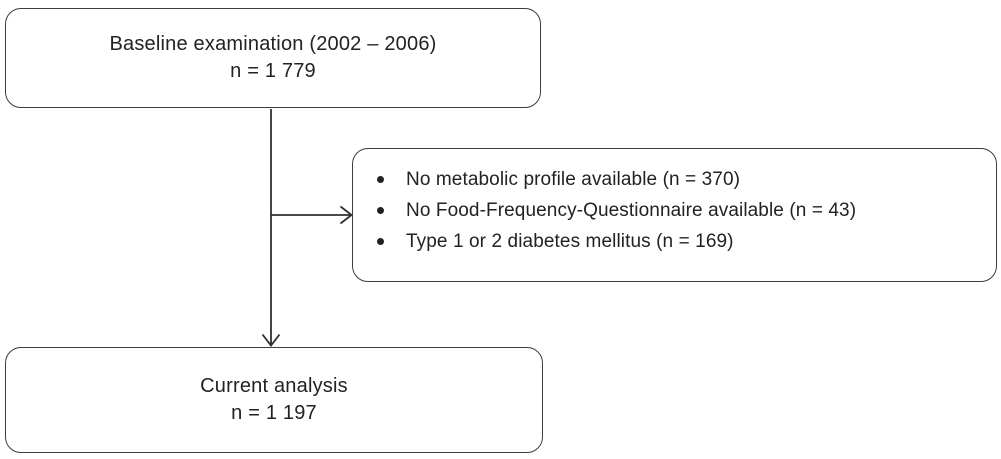 The image size is (1001, 459). Describe the element at coordinates (274, 400) in the screenshot. I see `current-analysis-box: Current analysis n = 1 197` at that location.